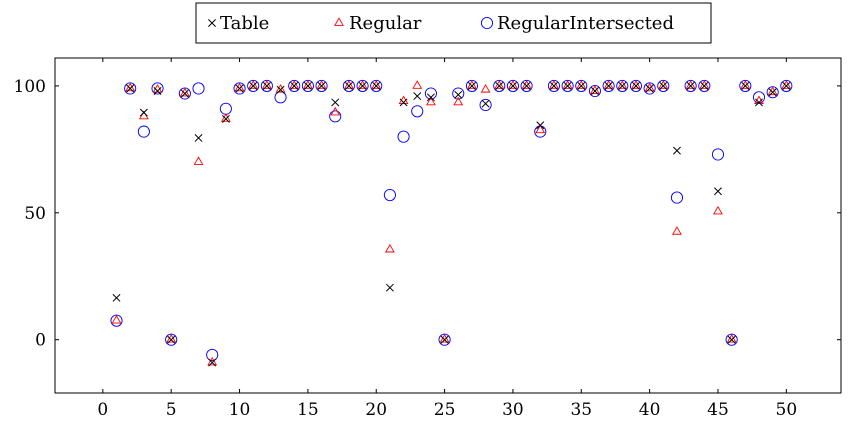  What do you see at coordinates (581, 410) in the screenshot?
I see `x-tick-label: 35` at bounding box center [581, 410].